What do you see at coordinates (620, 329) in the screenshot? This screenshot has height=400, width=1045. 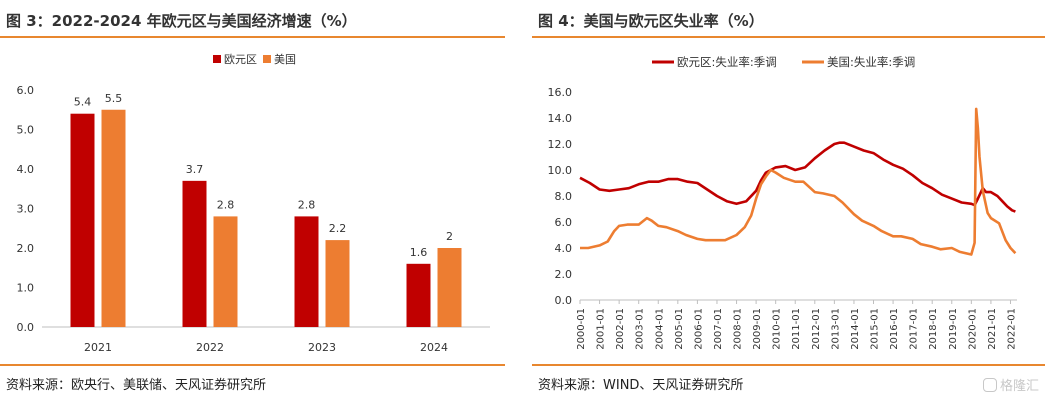 I see `x-tick-label: 2002-01` at bounding box center [620, 329].